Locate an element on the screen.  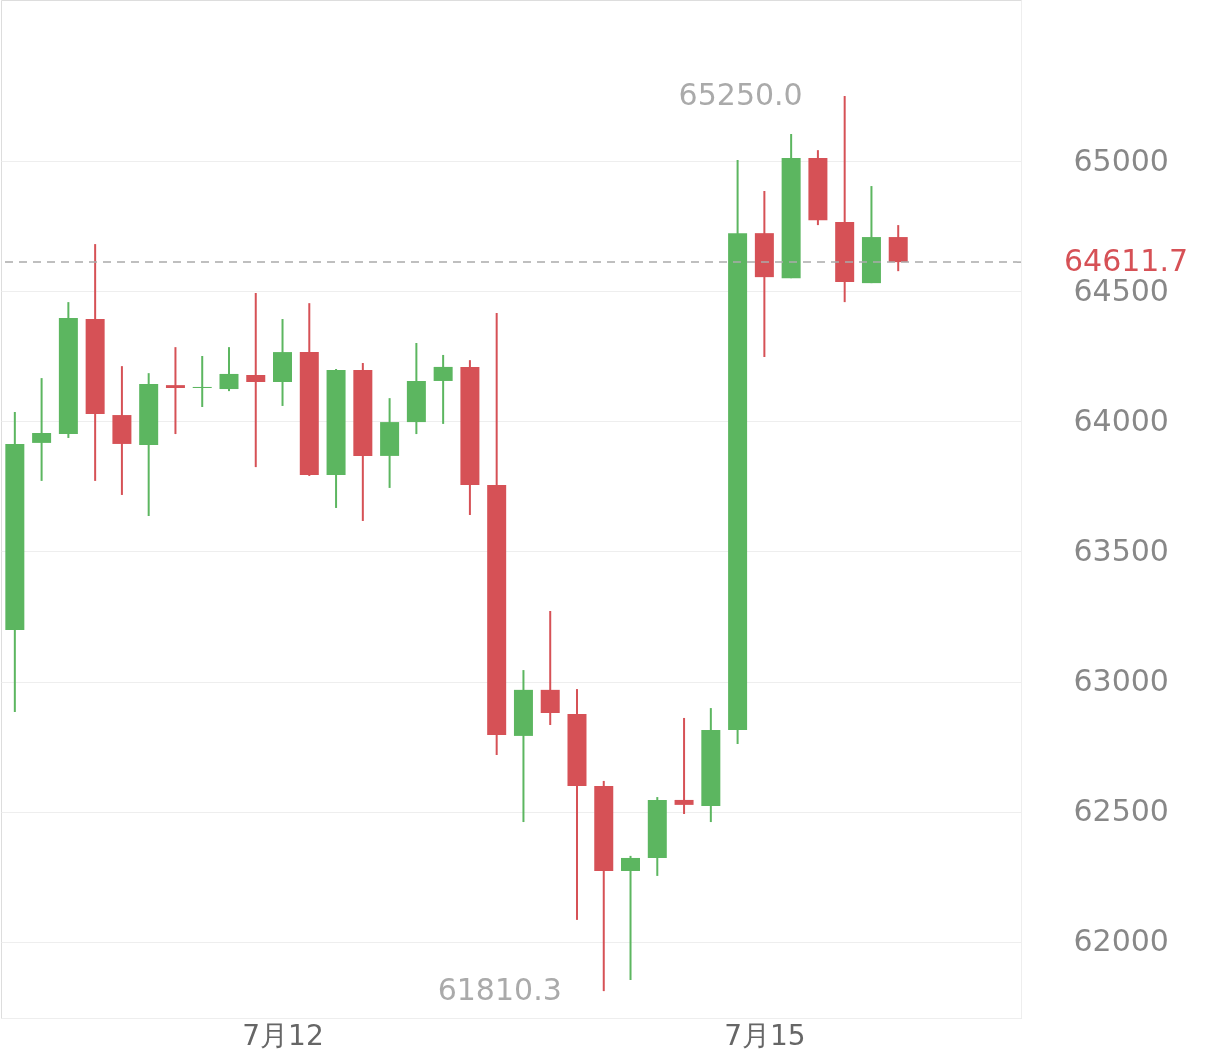
y-tick-label: 62500 is located at coordinates (1121, 811).